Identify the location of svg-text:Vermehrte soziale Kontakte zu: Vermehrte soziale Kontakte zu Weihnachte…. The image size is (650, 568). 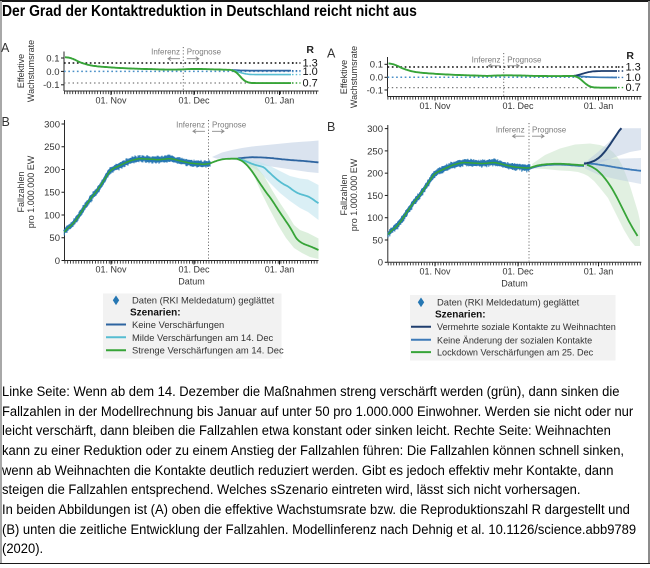
(526, 327).